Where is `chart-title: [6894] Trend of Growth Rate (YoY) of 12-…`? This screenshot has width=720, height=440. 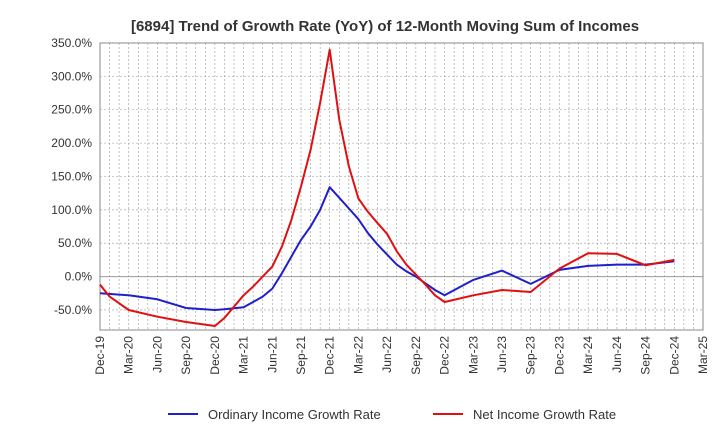 chart-title: [6894] Trend of Growth Rate (YoY) of 12-… is located at coordinates (385, 26).